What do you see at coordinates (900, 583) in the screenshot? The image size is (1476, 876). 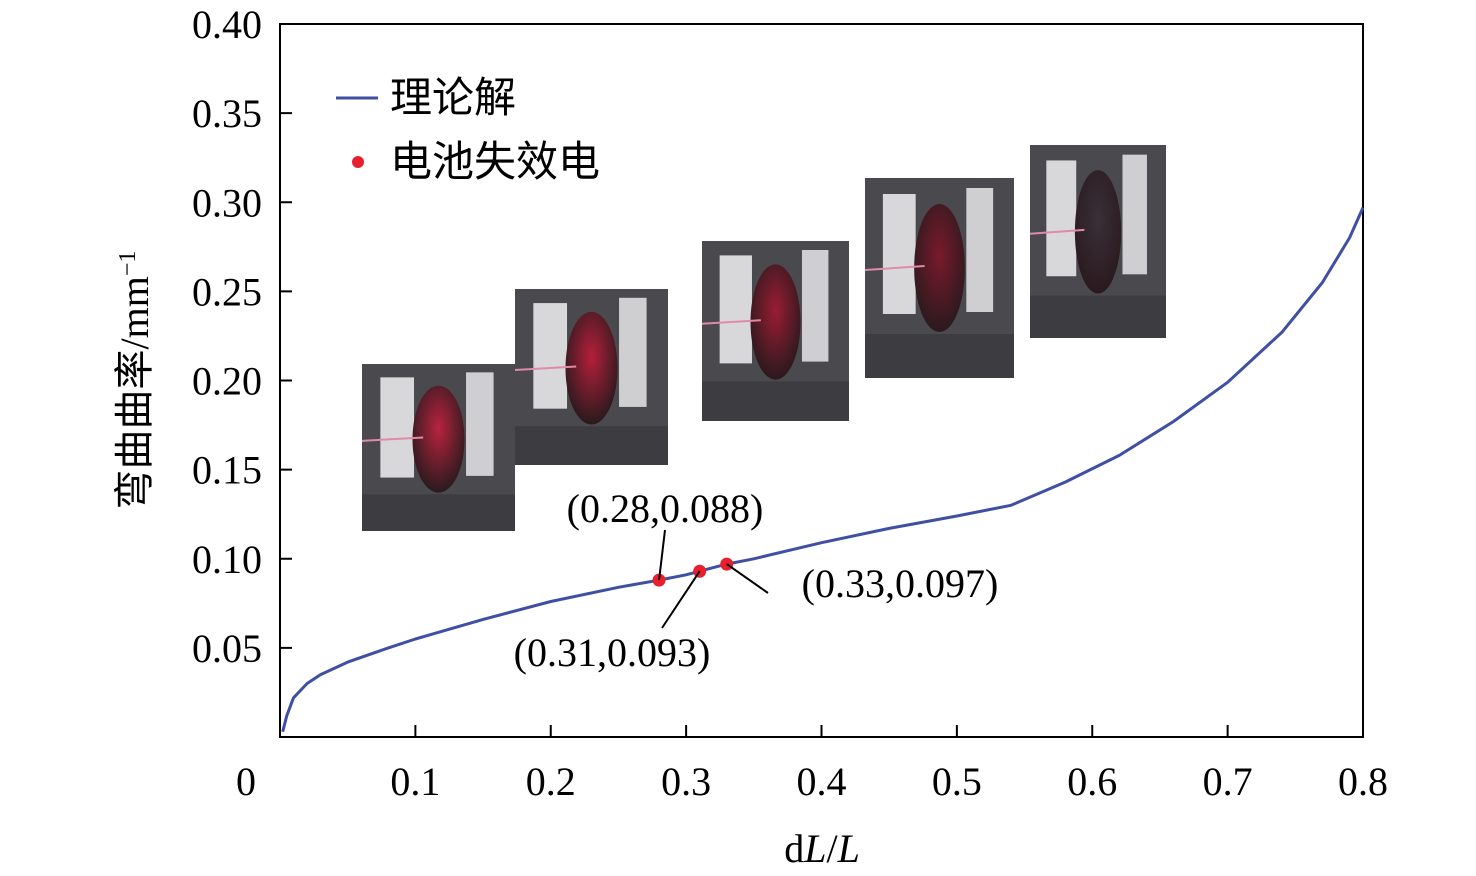 I see `point-annotation: (0.33,0.097)` at bounding box center [900, 583].